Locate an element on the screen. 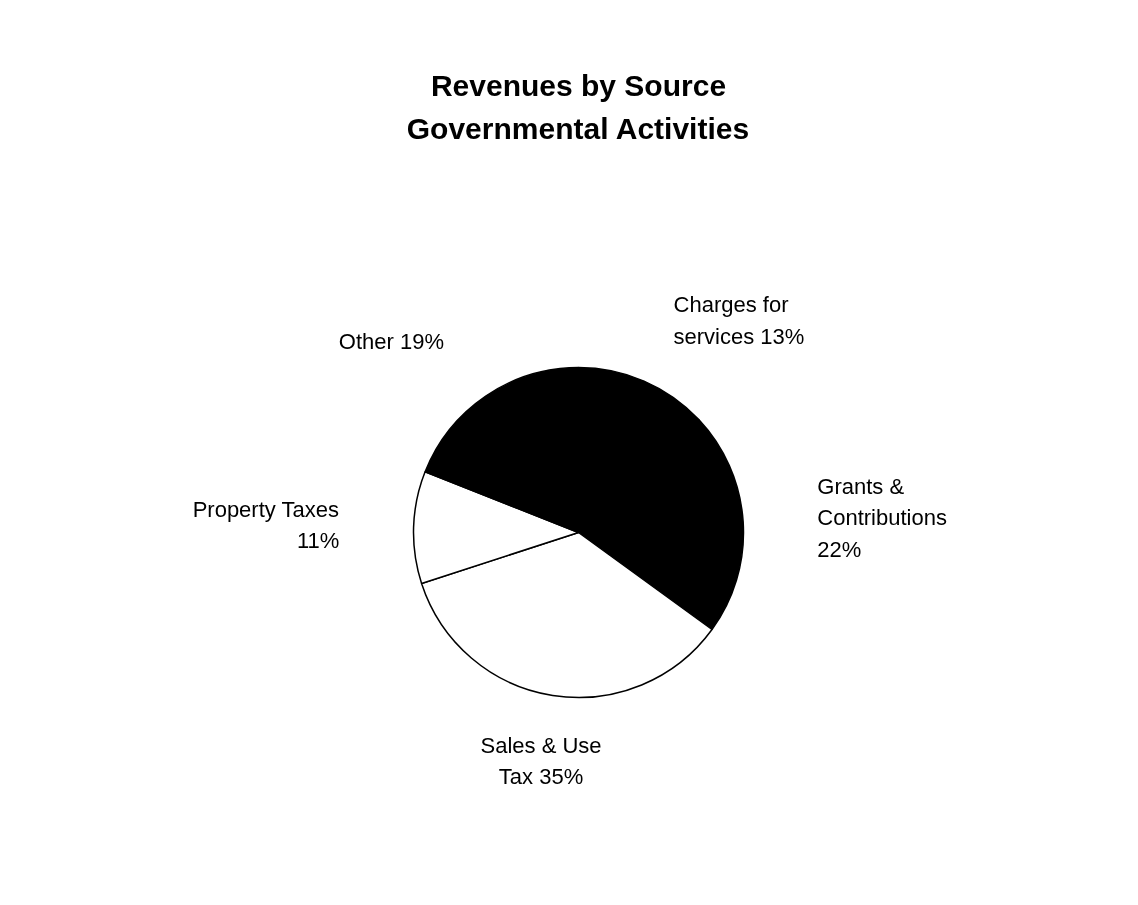 The image size is (1138, 905). data-label: 22% is located at coordinates (839, 549).